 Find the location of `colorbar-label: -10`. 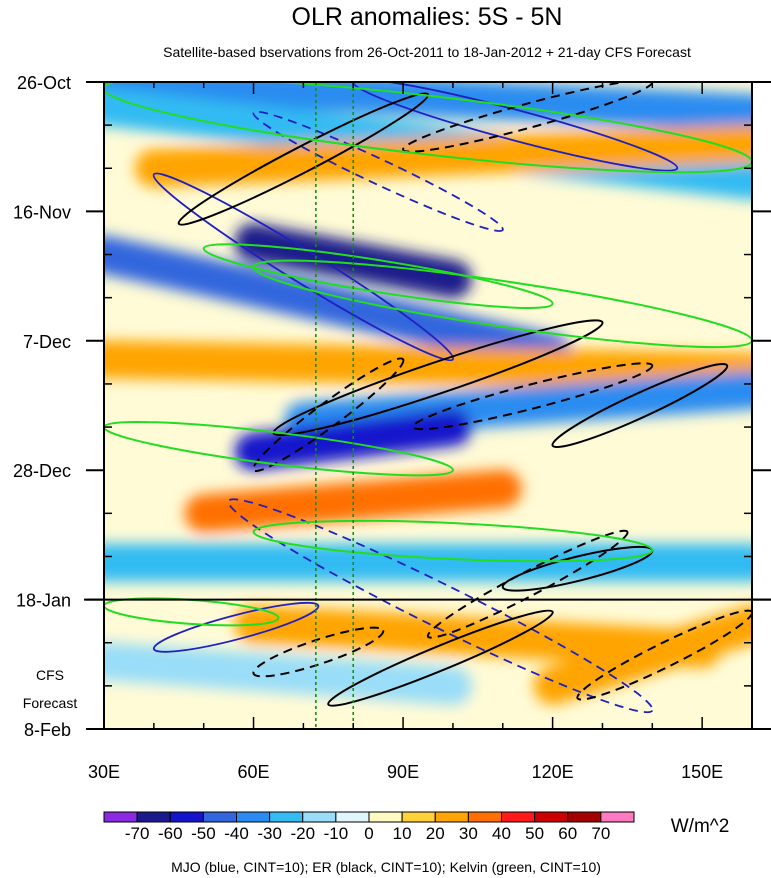

colorbar-label: -10 is located at coordinates (336, 833).